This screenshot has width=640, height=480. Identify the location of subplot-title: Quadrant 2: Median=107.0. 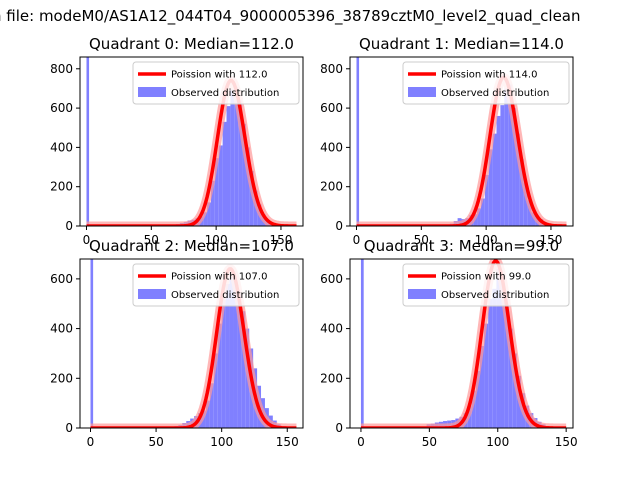
(191, 246).